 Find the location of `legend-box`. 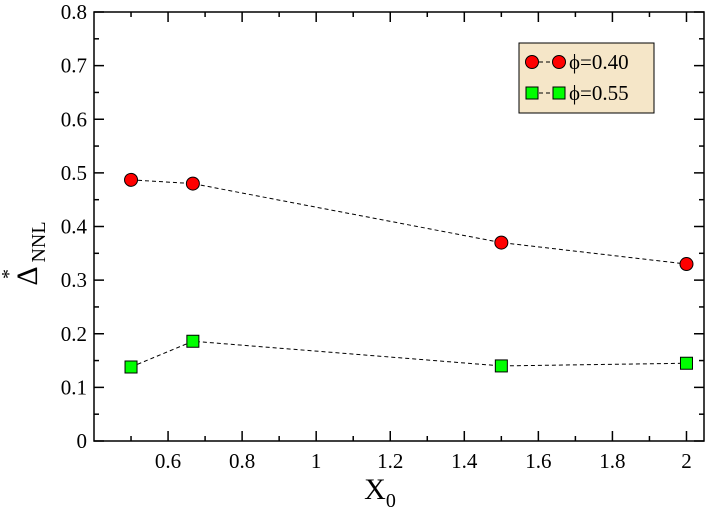

legend-box is located at coordinates (586, 78).